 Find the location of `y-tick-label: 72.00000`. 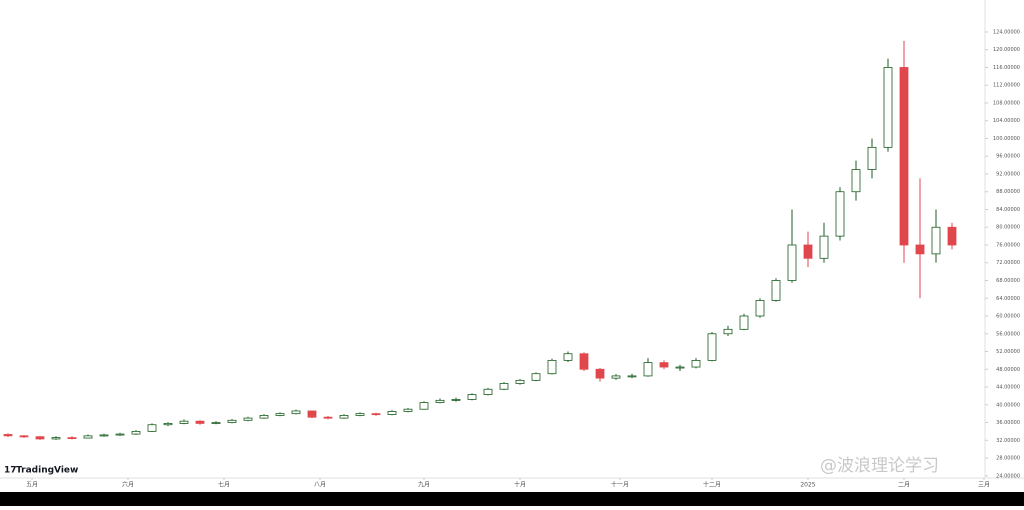

y-tick-label: 72.00000 is located at coordinates (1008, 263).